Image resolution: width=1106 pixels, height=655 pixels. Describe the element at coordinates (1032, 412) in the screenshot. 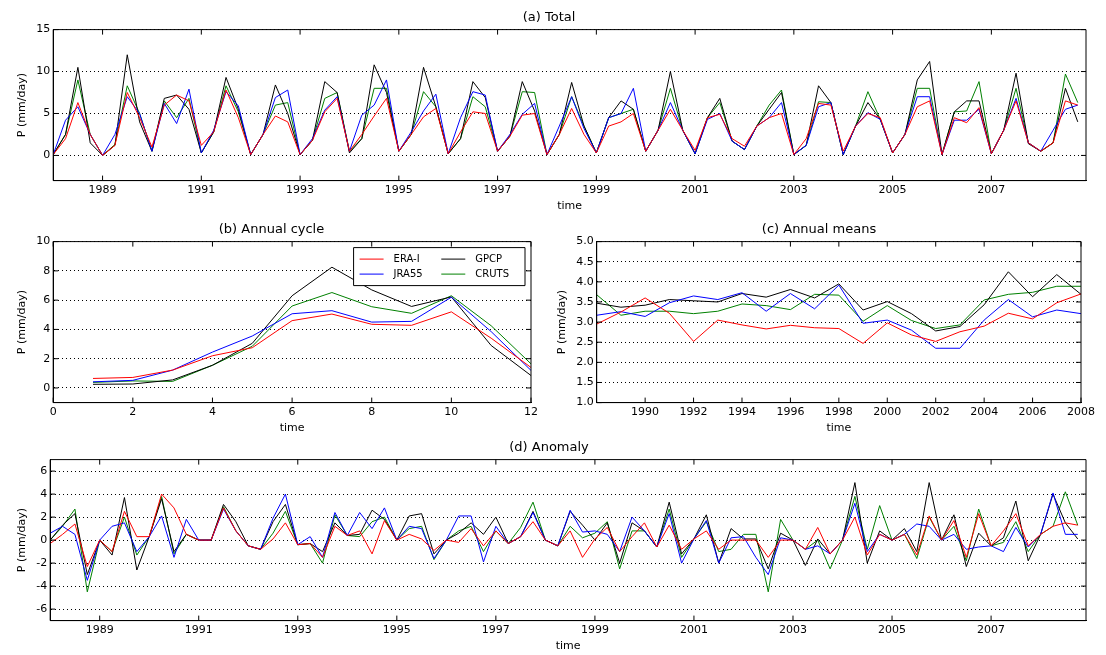

I see `x-tick-label: 2006` at that location.